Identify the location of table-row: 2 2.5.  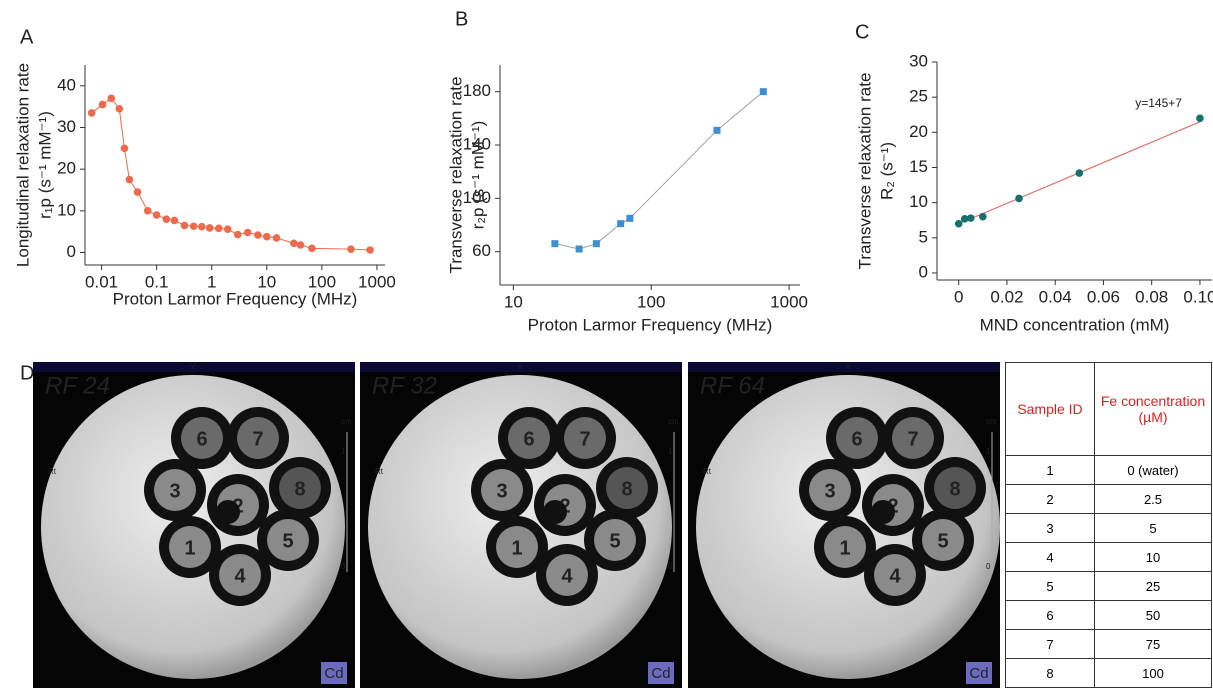
(1108, 499).